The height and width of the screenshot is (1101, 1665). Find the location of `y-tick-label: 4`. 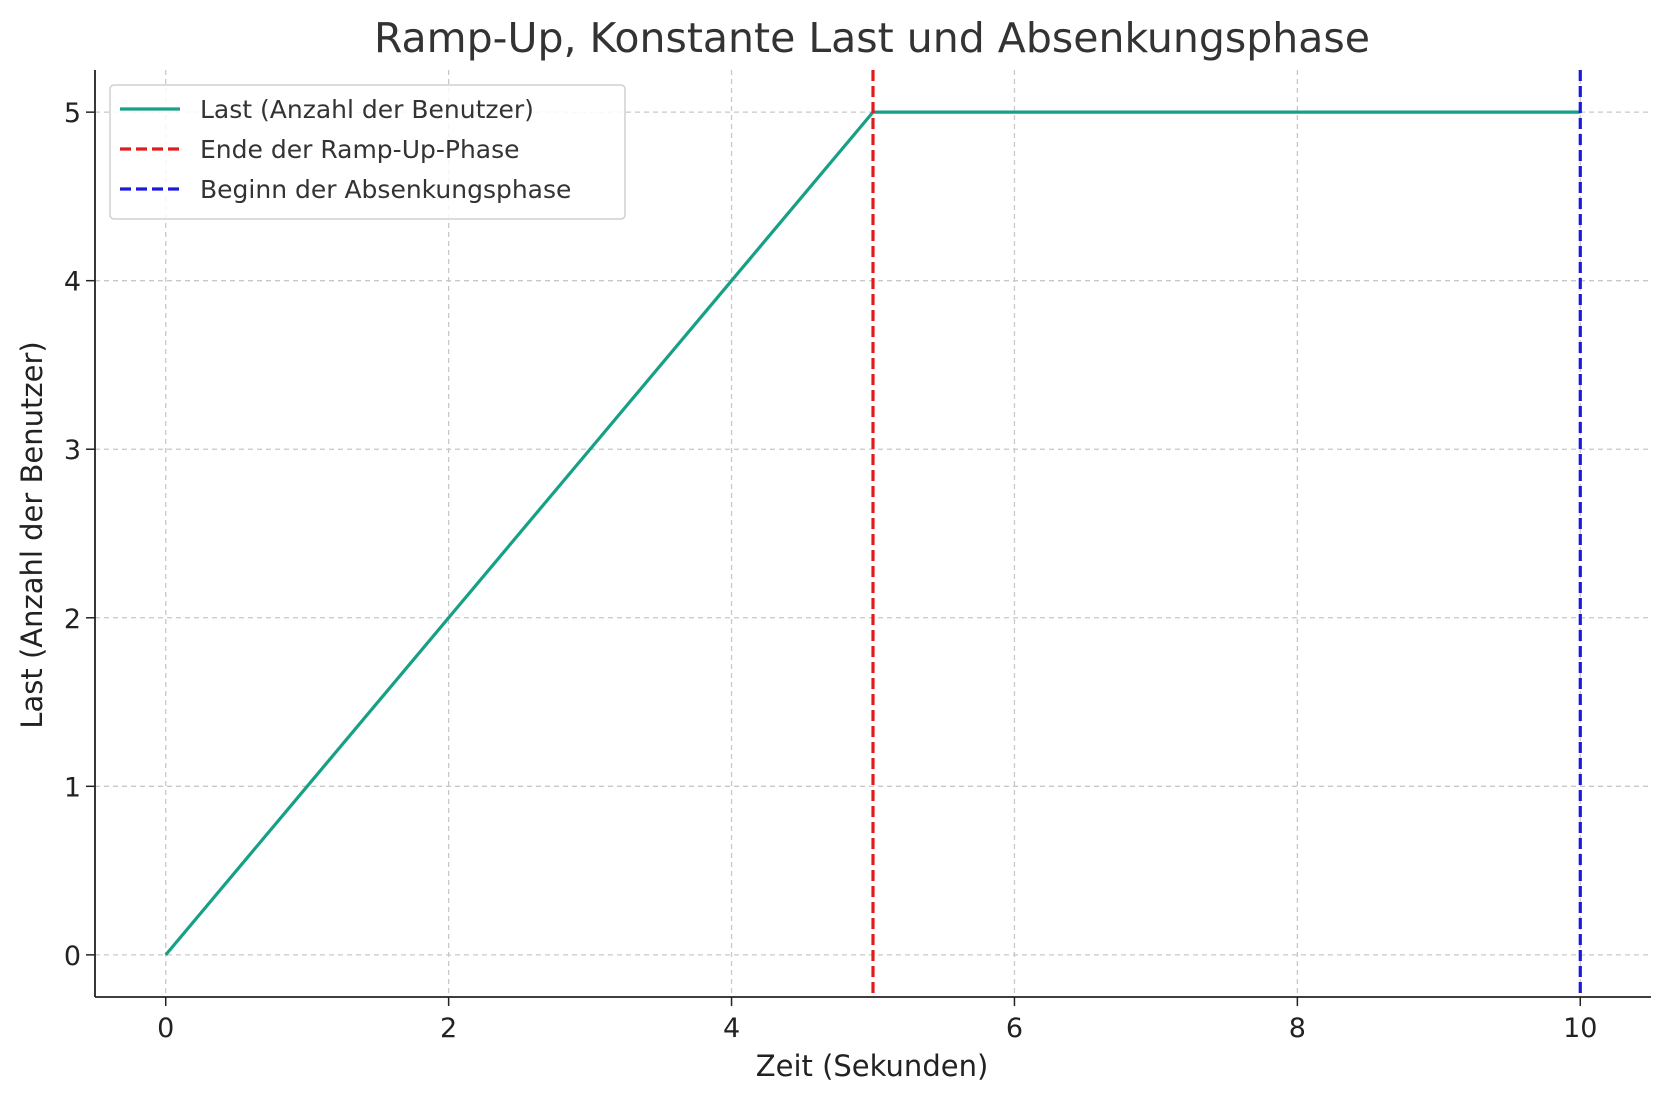

y-tick-label: 4 is located at coordinates (72, 282).